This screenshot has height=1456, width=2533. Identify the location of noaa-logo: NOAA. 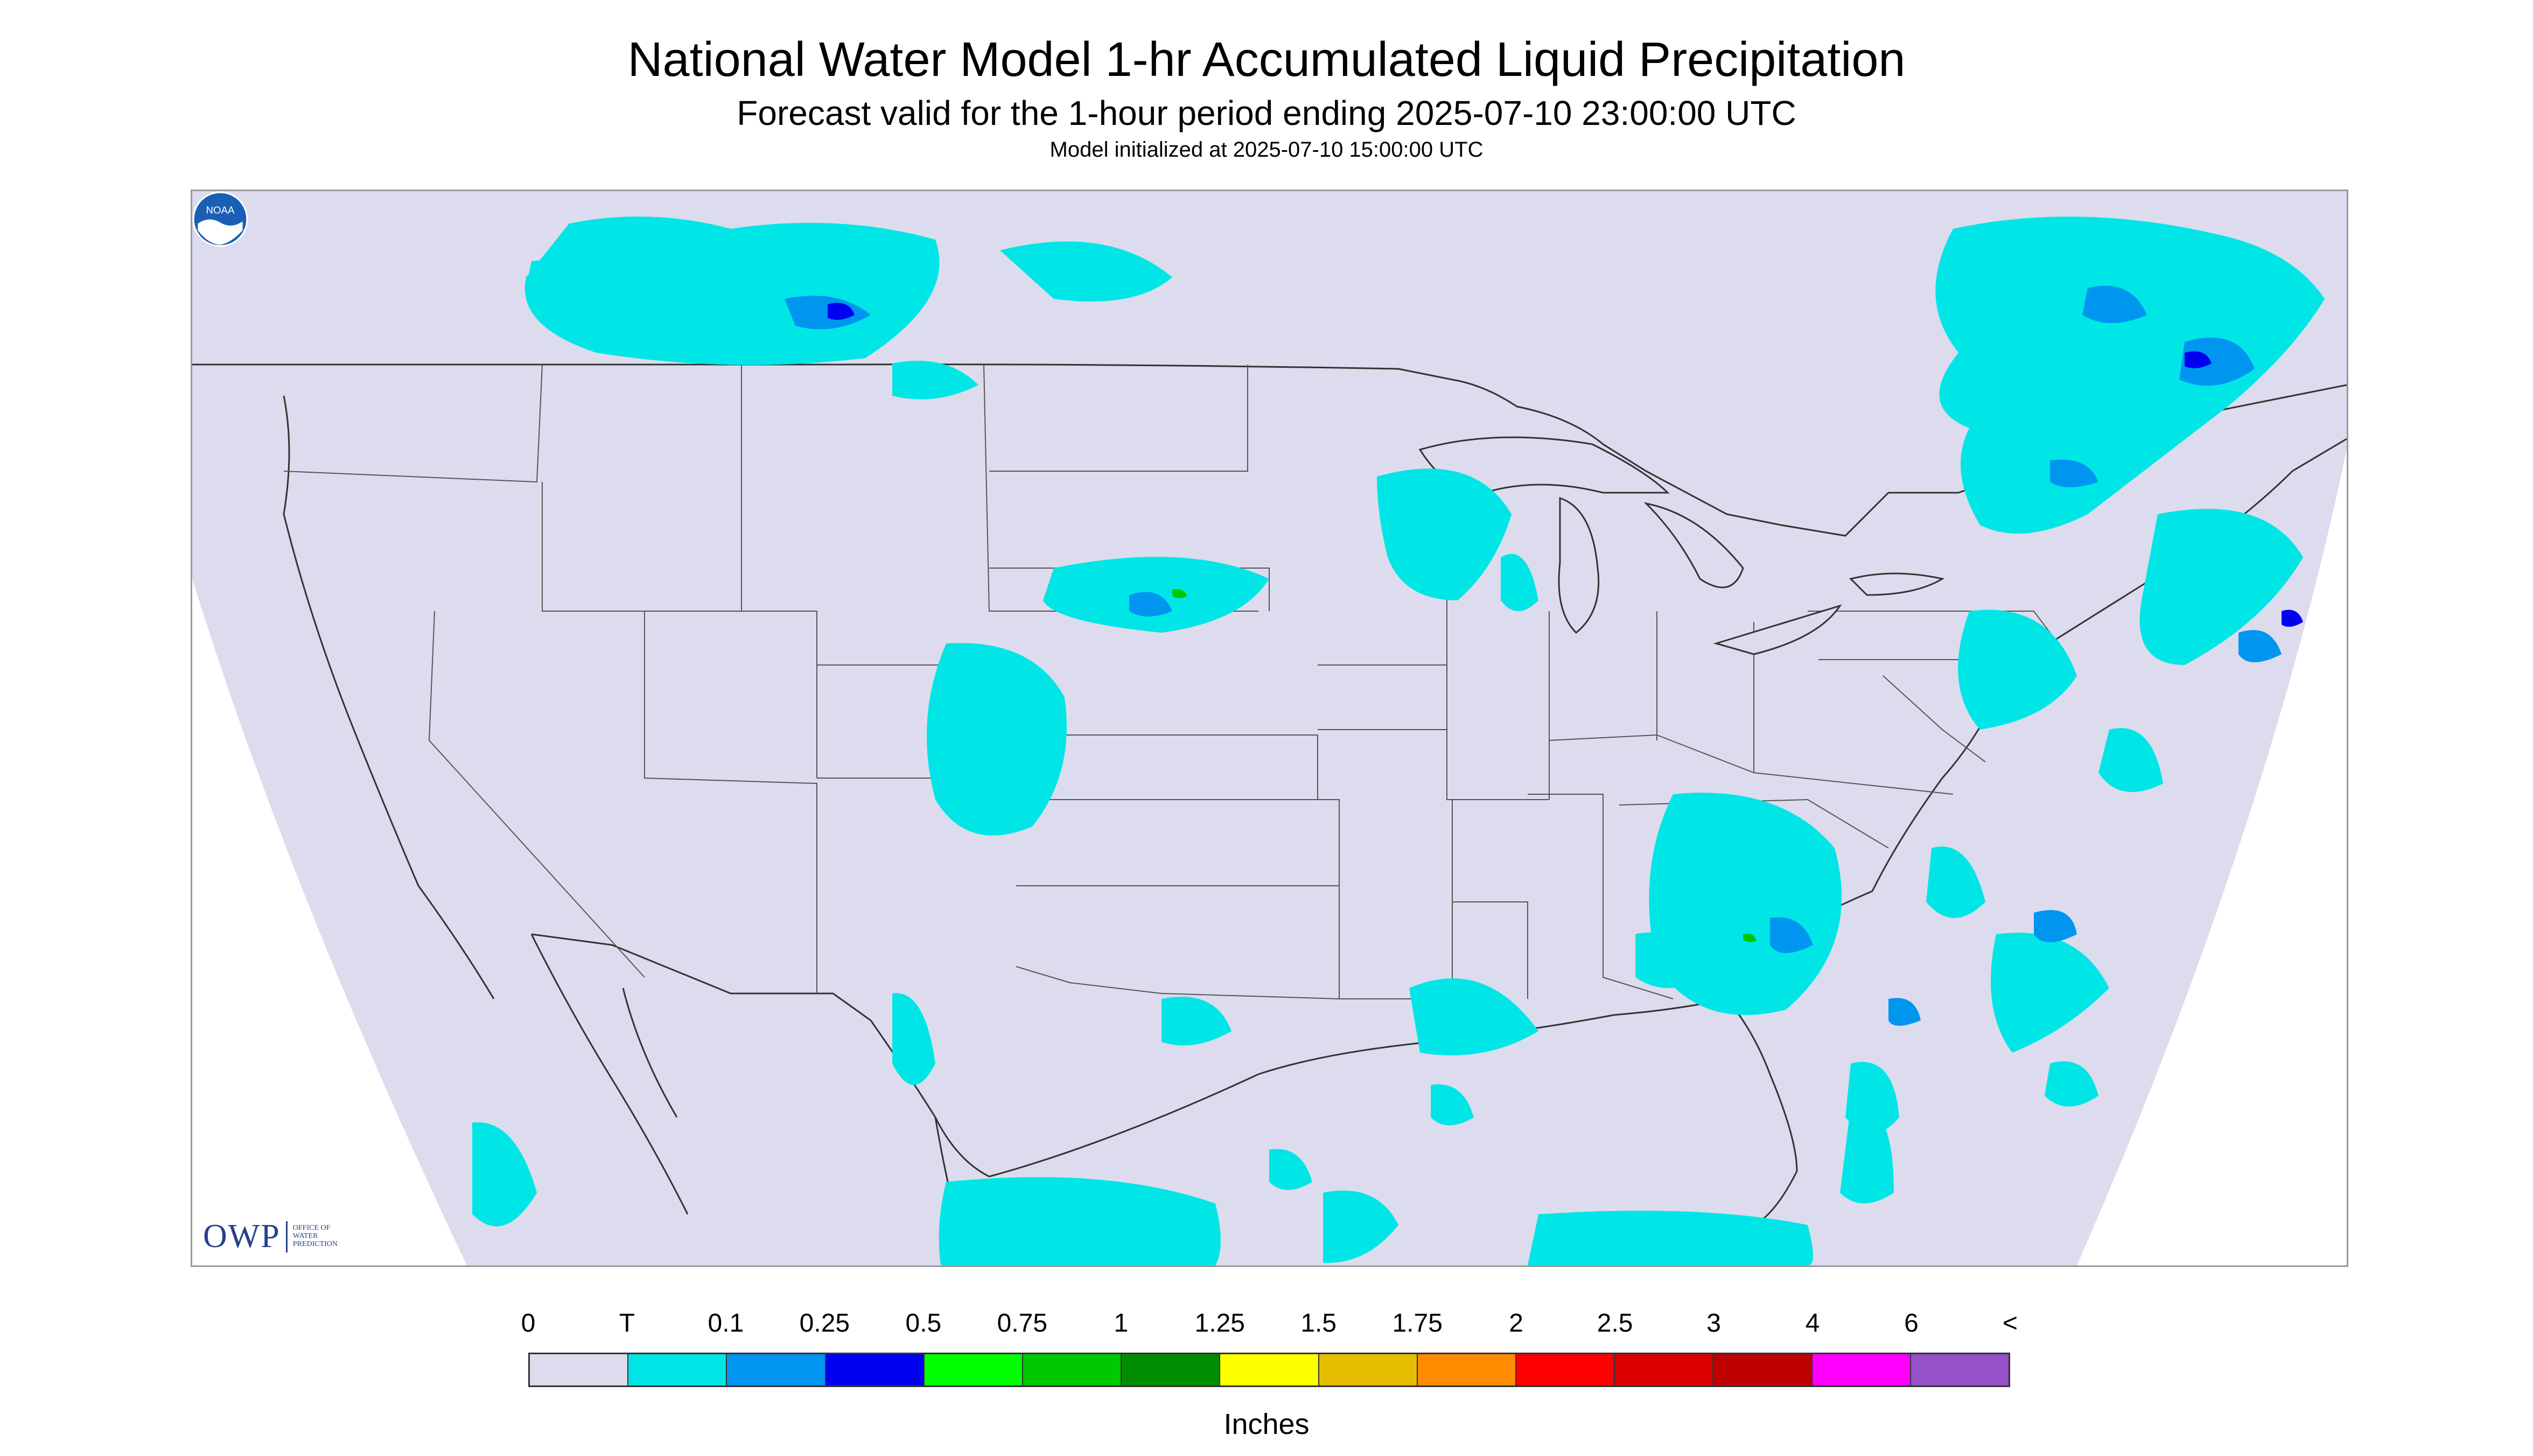
(220, 219).